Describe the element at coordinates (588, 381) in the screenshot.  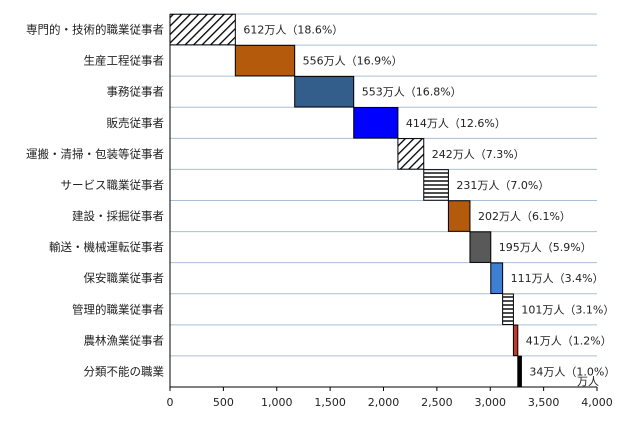
I see `x-unit-label: 万人` at that location.